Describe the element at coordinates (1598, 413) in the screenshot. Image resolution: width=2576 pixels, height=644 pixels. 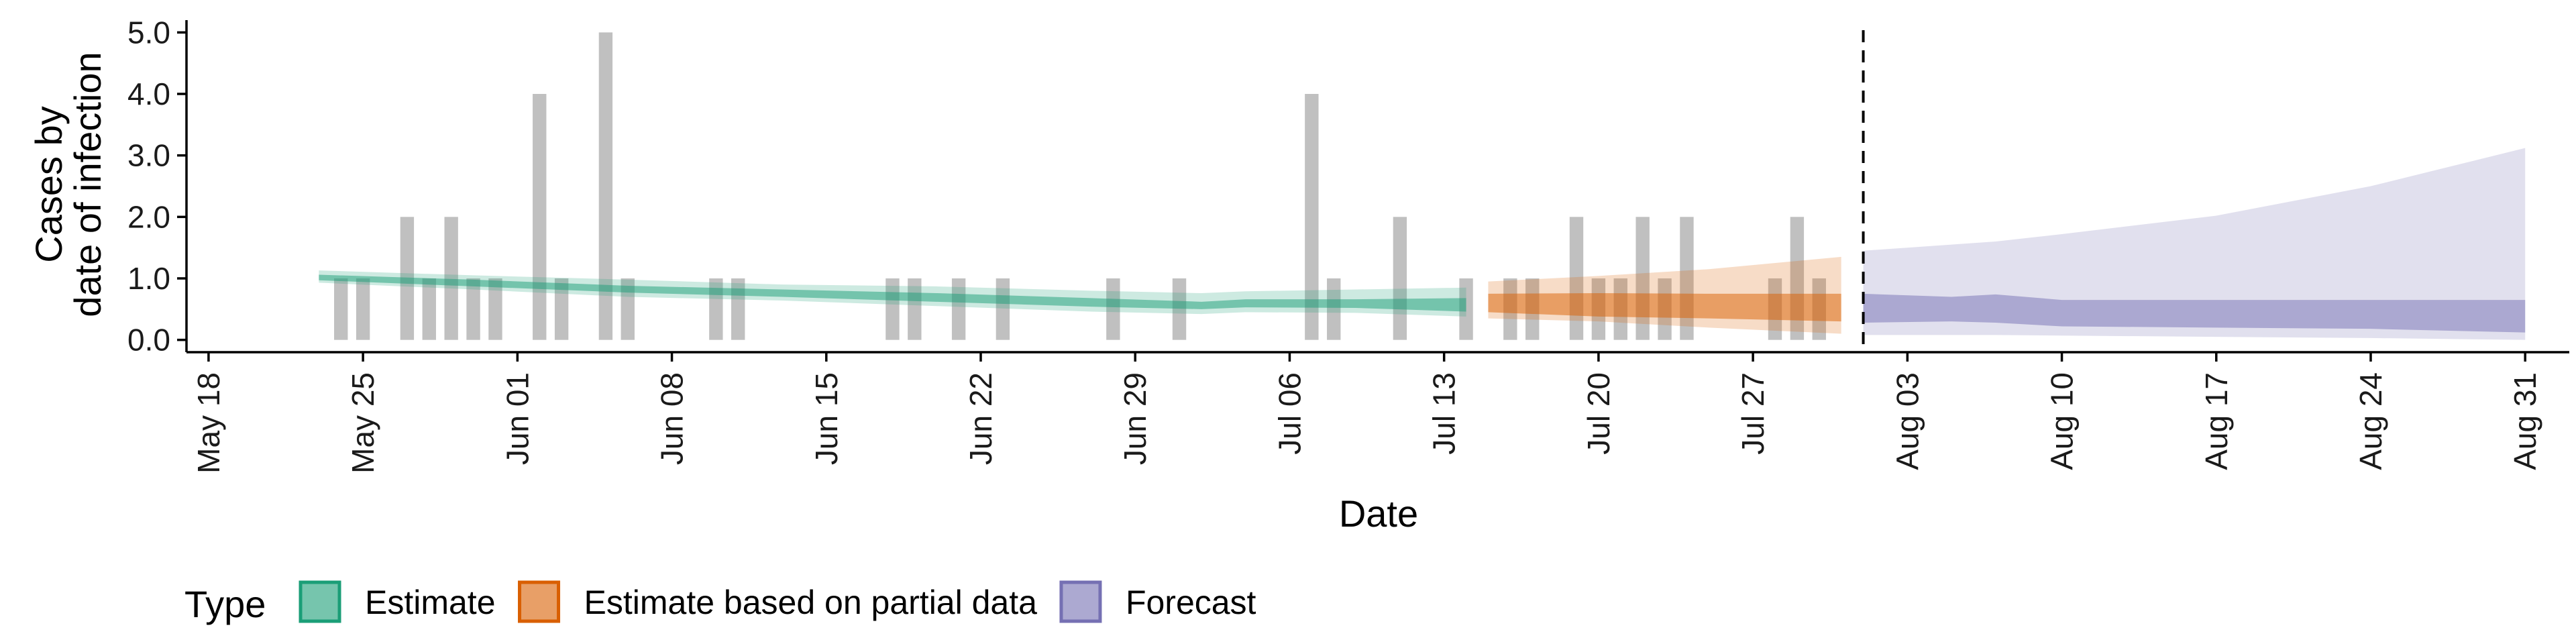
I see `x-tick-label: Jul 20` at that location.